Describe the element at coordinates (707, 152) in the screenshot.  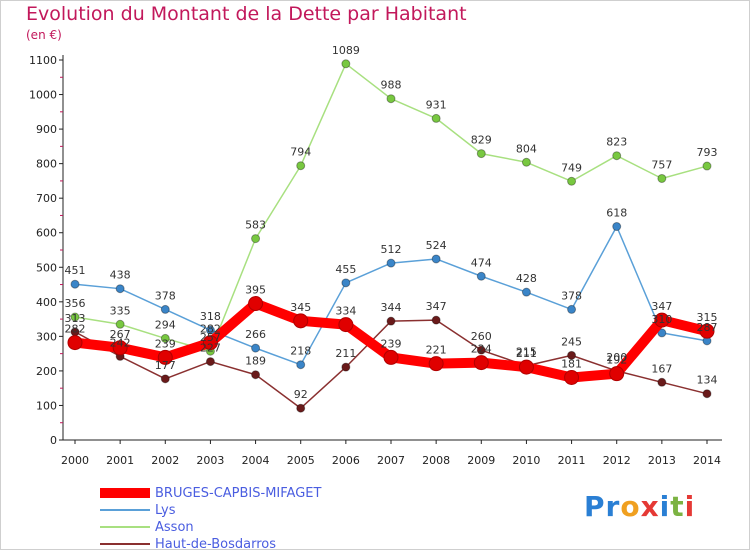
I see `data-label: 793` at that location.